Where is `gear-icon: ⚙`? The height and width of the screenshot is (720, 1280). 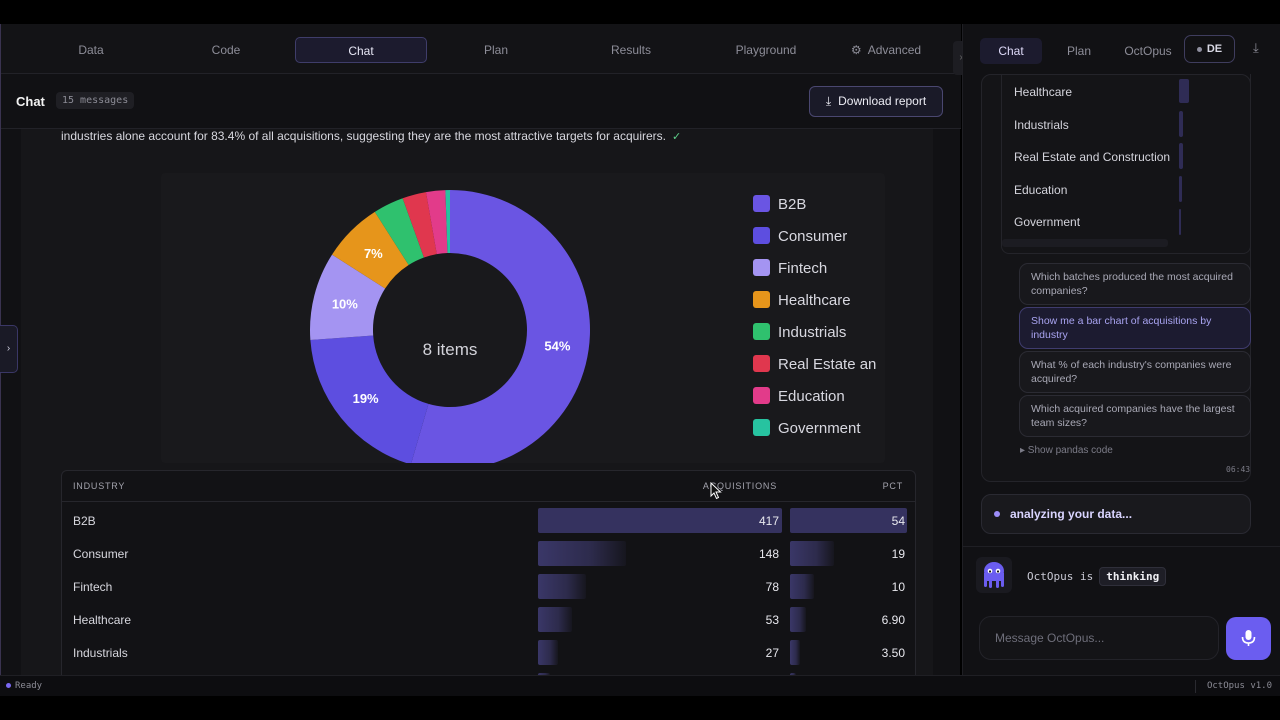
gear-icon: ⚙ is located at coordinates (856, 50).